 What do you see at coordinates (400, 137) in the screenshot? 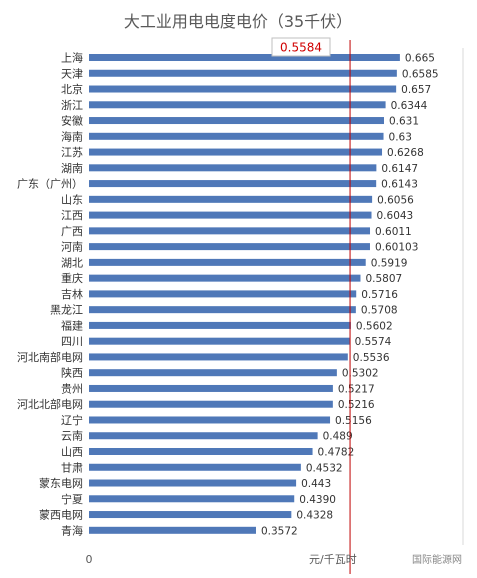
I see `value-label: 0.63` at bounding box center [400, 137].